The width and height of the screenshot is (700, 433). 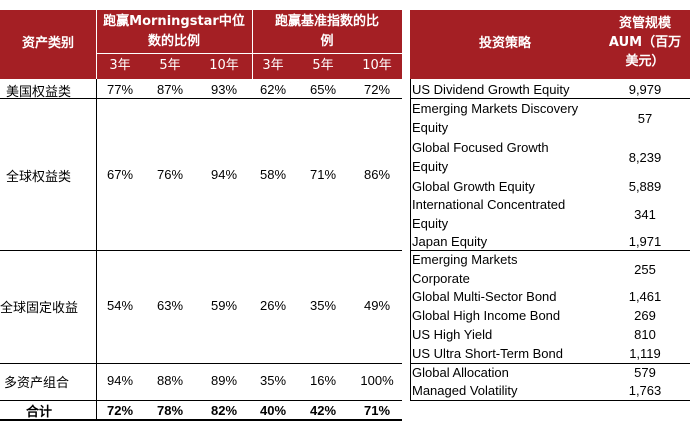 What do you see at coordinates (201, 44) in the screenshot?
I see `left-header-bg` at bounding box center [201, 44].